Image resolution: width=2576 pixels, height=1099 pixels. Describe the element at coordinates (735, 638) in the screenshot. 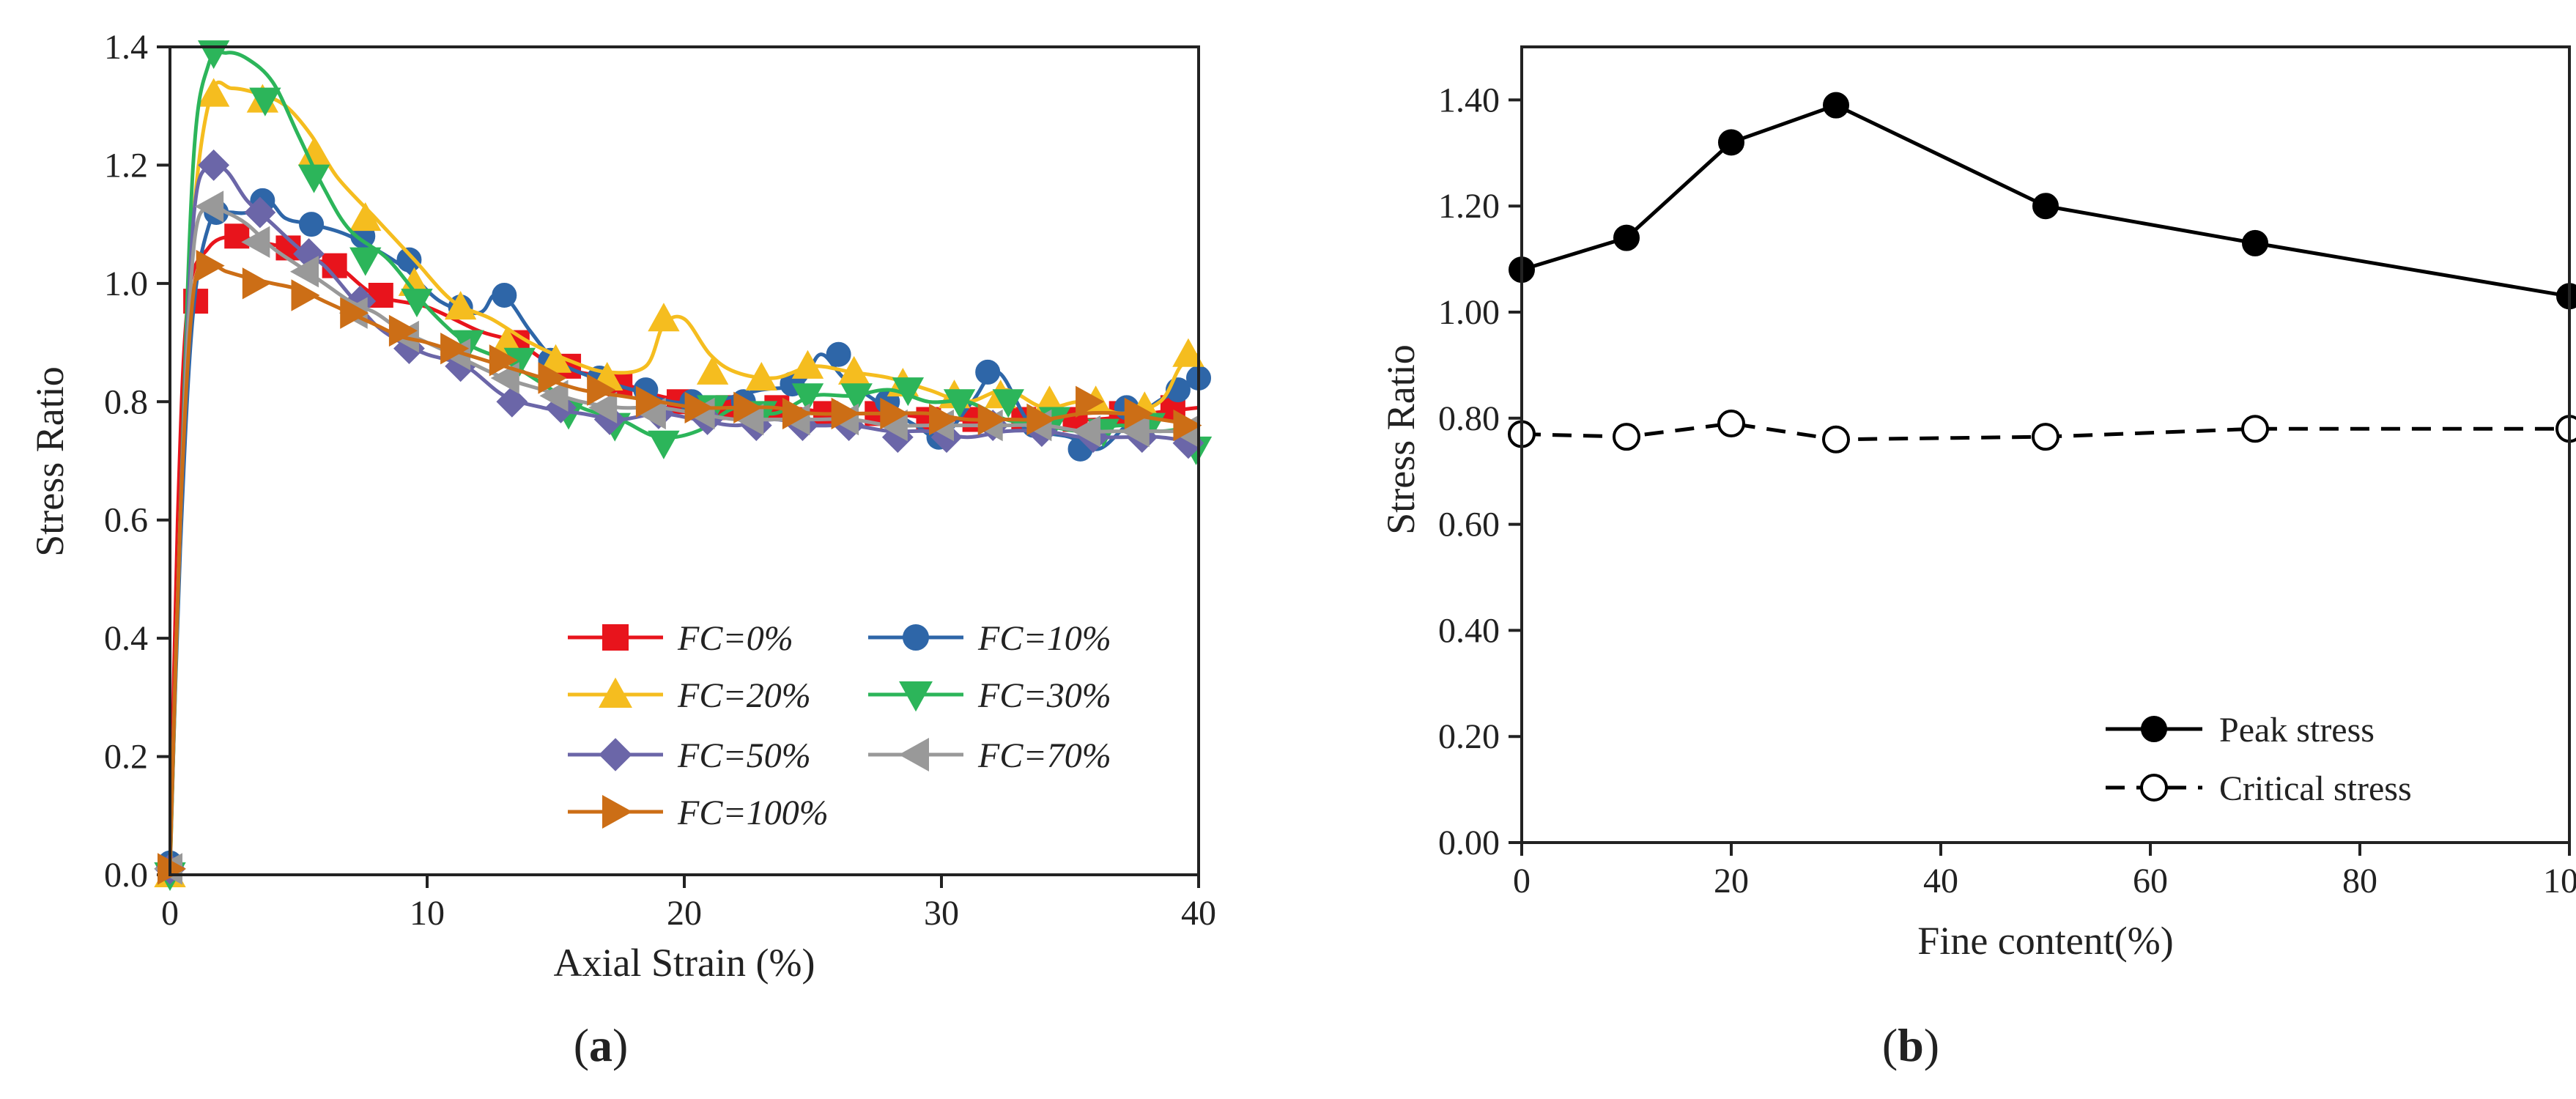

I see `chart-a-legend-label: FC=0%` at that location.